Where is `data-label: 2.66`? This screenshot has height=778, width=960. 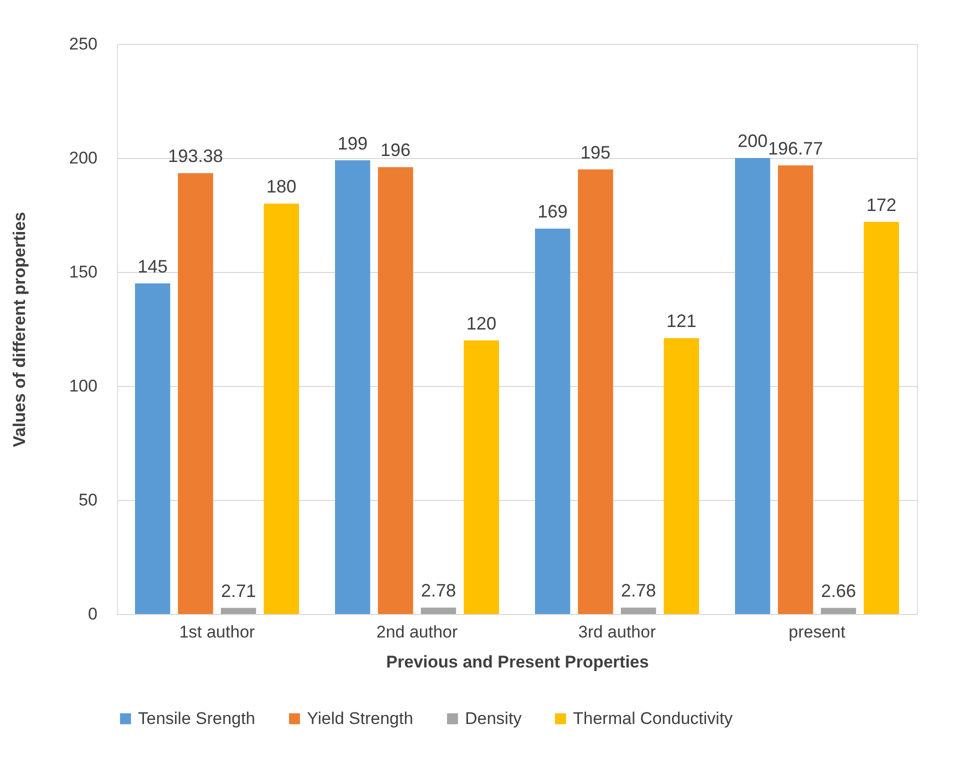 data-label: 2.66 is located at coordinates (838, 590).